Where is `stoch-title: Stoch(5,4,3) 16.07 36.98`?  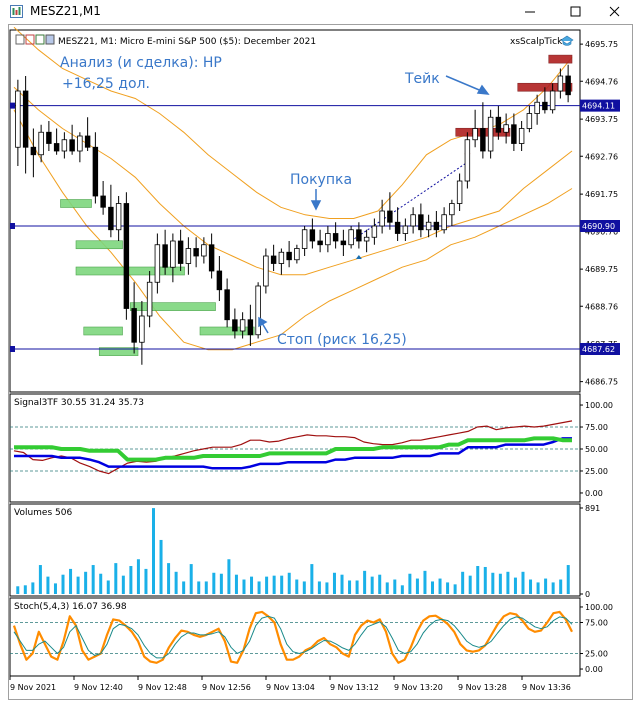
stoch-title: Stoch(5,4,3) 16.07 36.98 is located at coordinates (70, 607).